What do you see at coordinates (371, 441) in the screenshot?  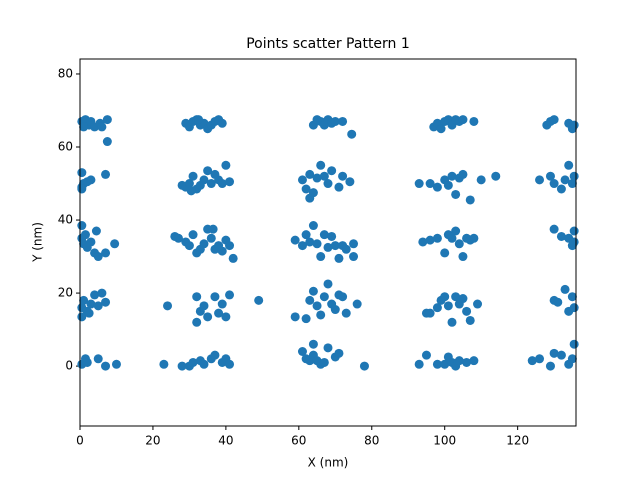 I see `x-tick-label: 80` at bounding box center [371, 441].